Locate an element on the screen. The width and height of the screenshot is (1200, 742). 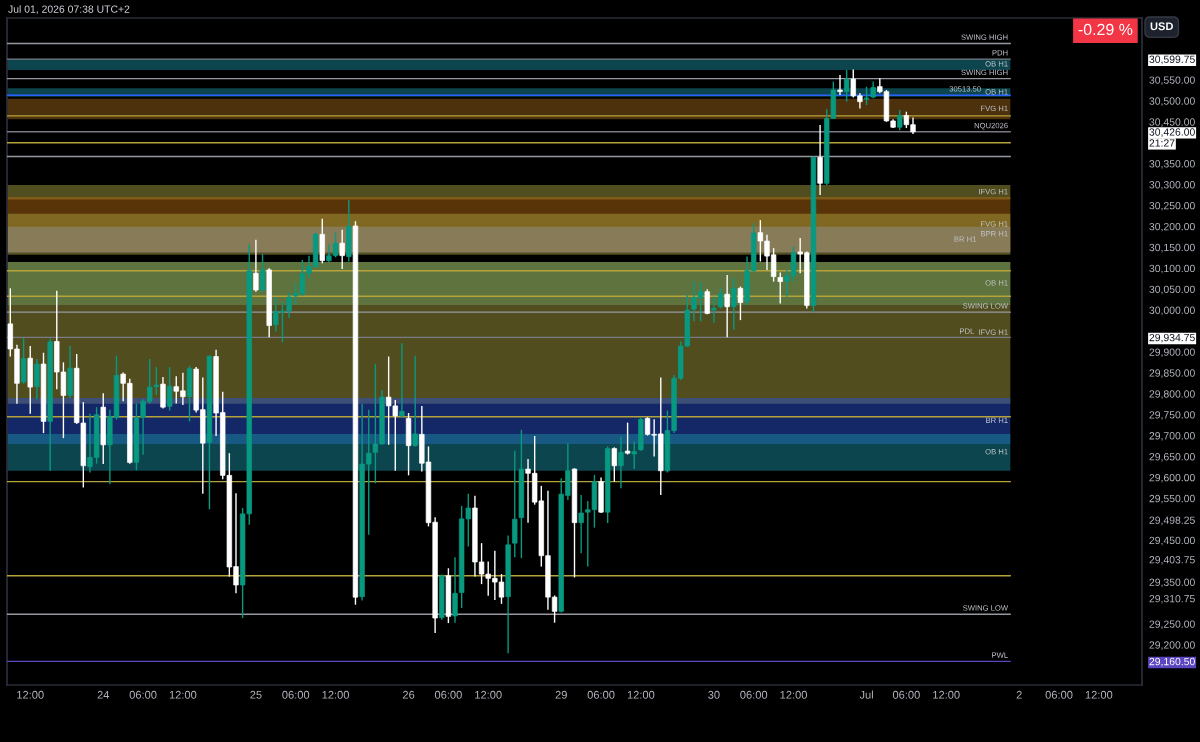
y-tick-label: 30,200.00 is located at coordinates (1172, 227).